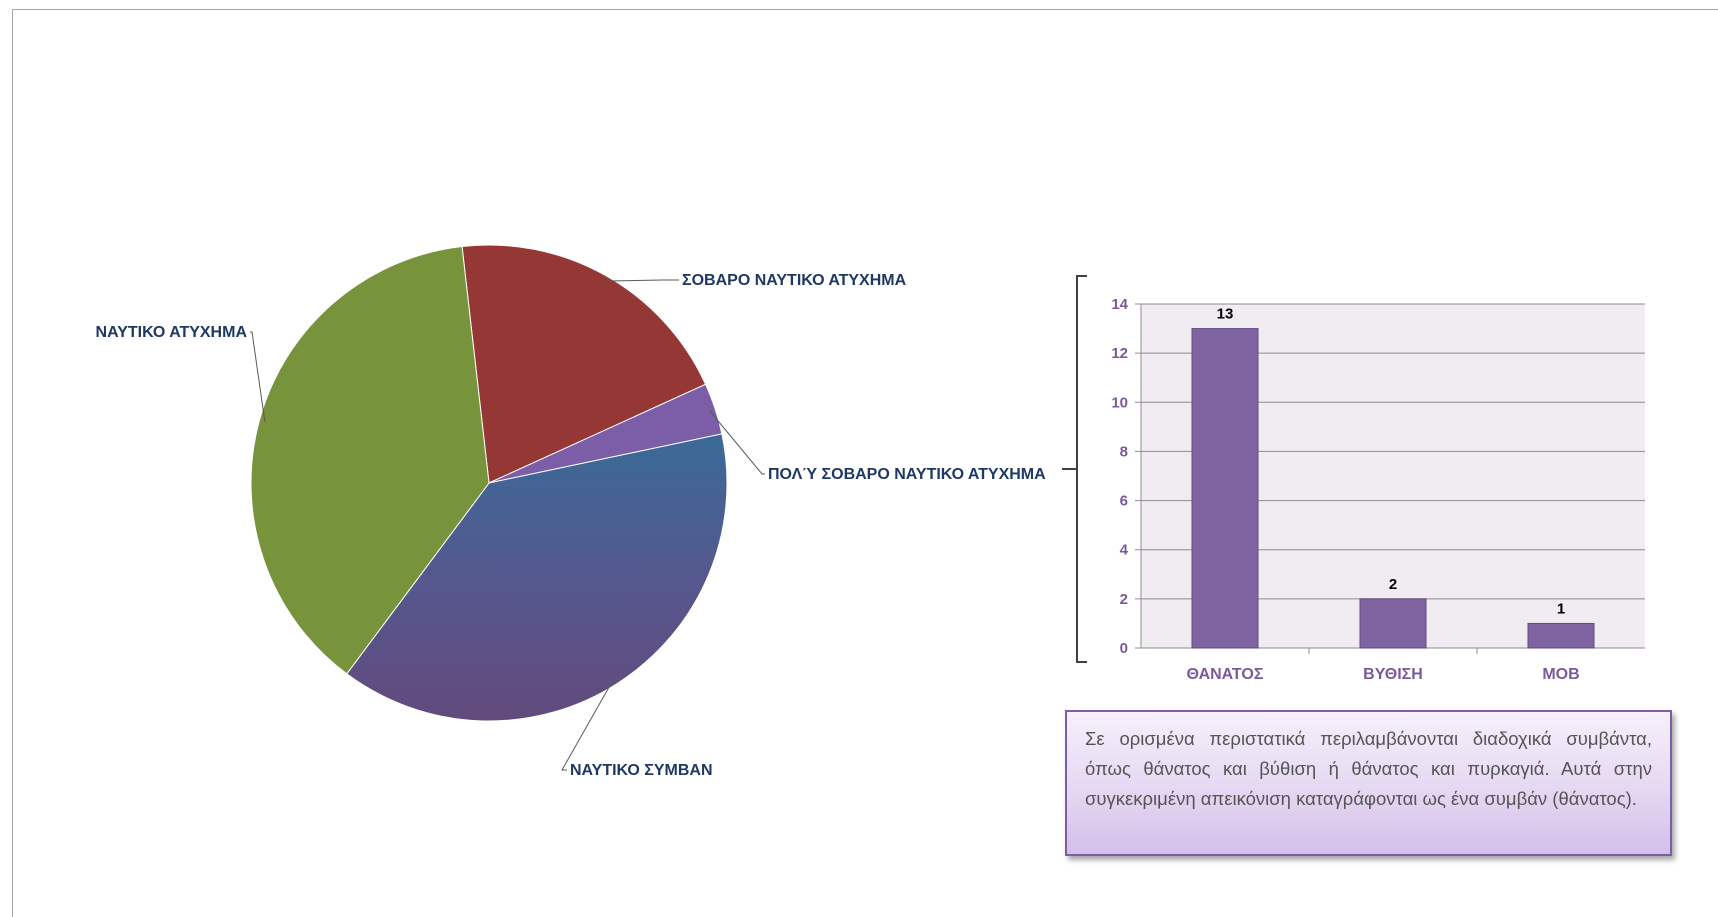 Image resolution: width=1718 pixels, height=917 pixels. I want to click on y-tick-label: 4, so click(1124, 550).